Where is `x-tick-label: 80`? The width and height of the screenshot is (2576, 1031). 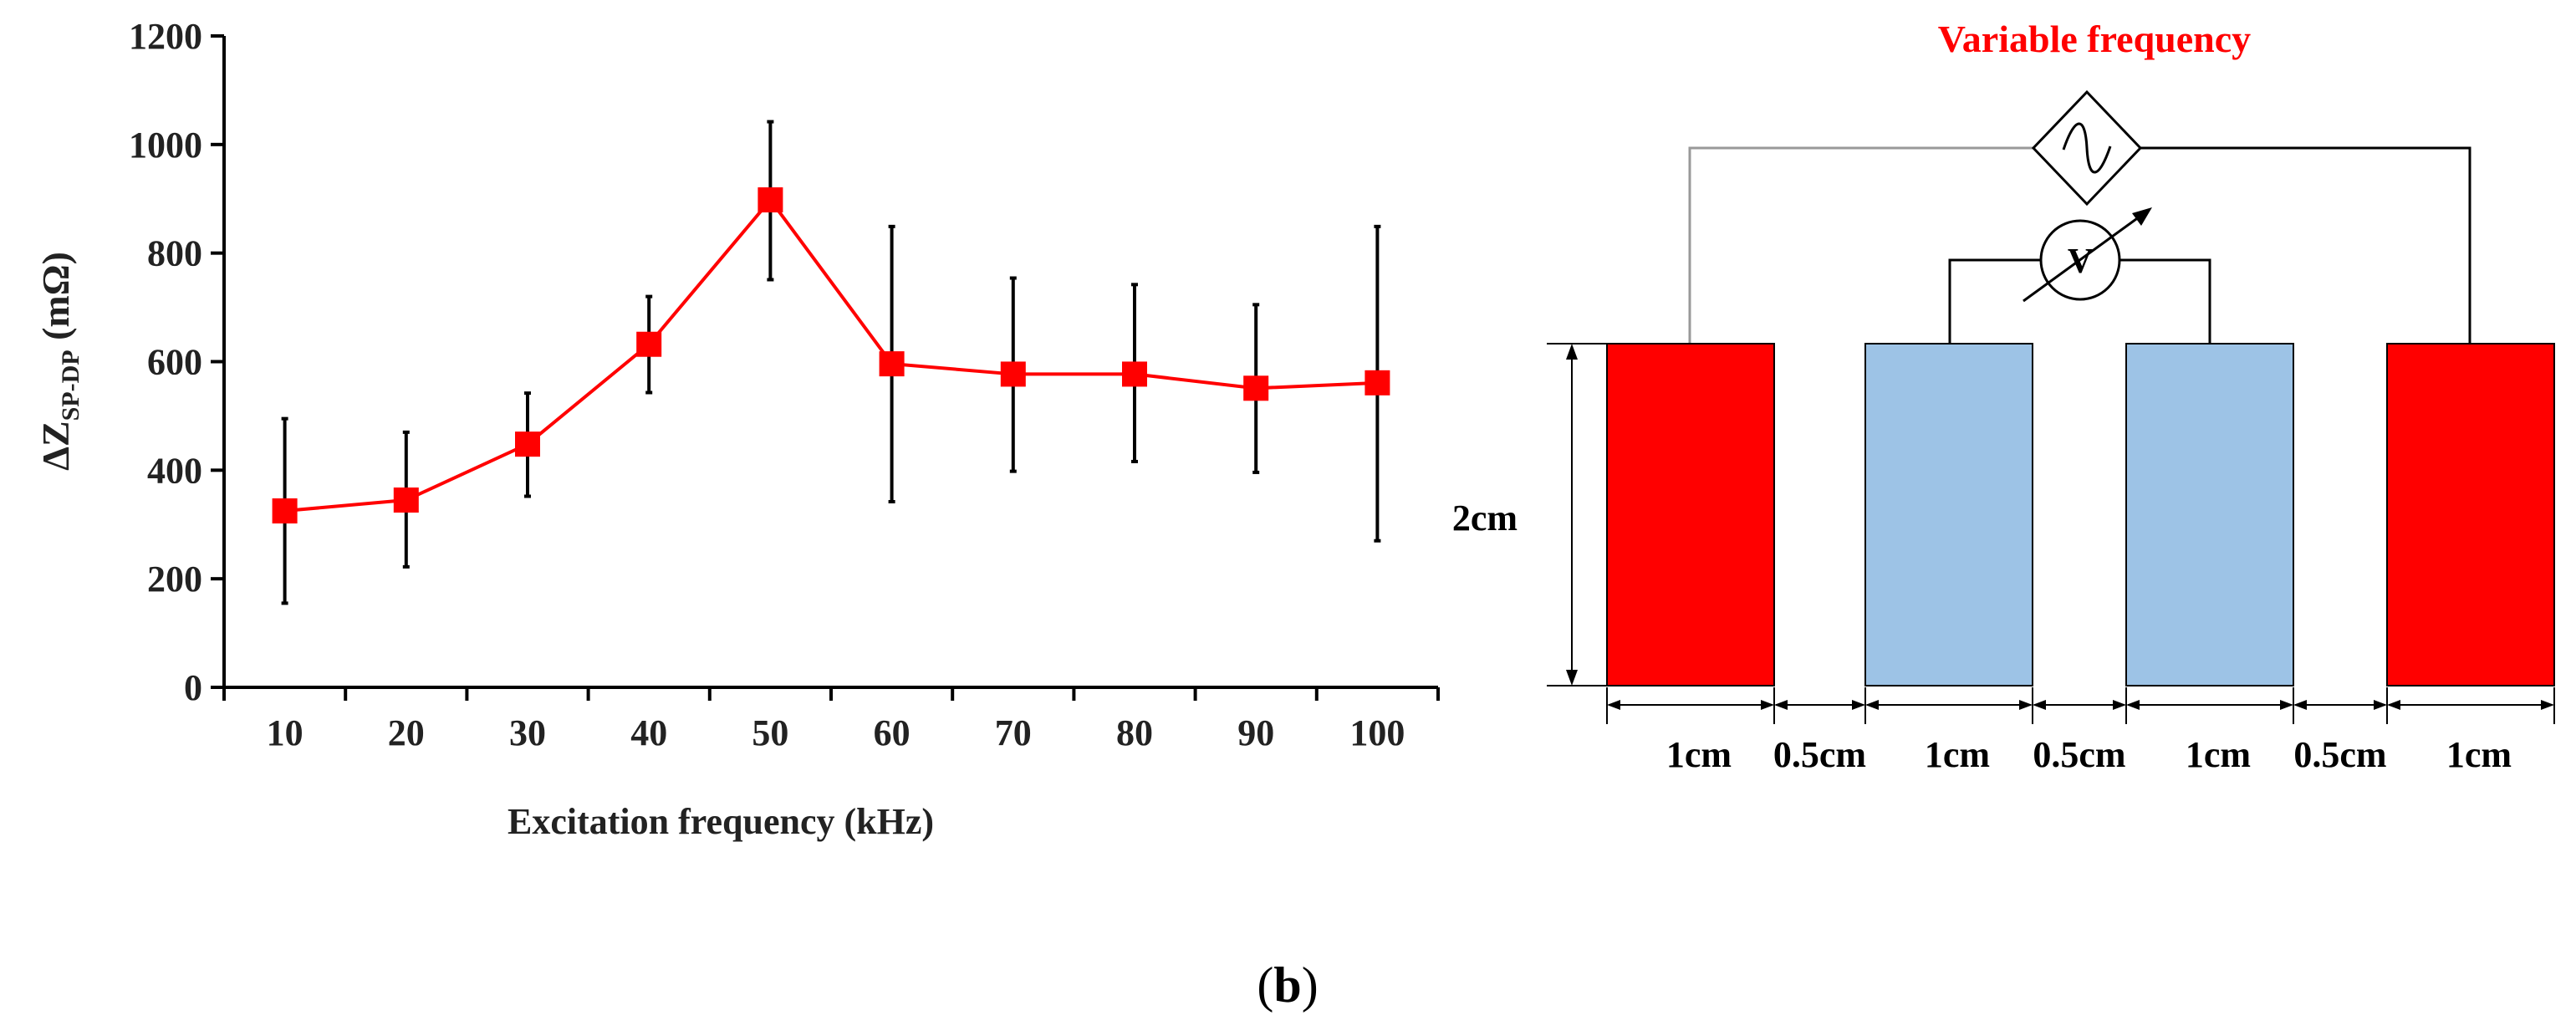 x-tick-label: 80 is located at coordinates (1134, 732).